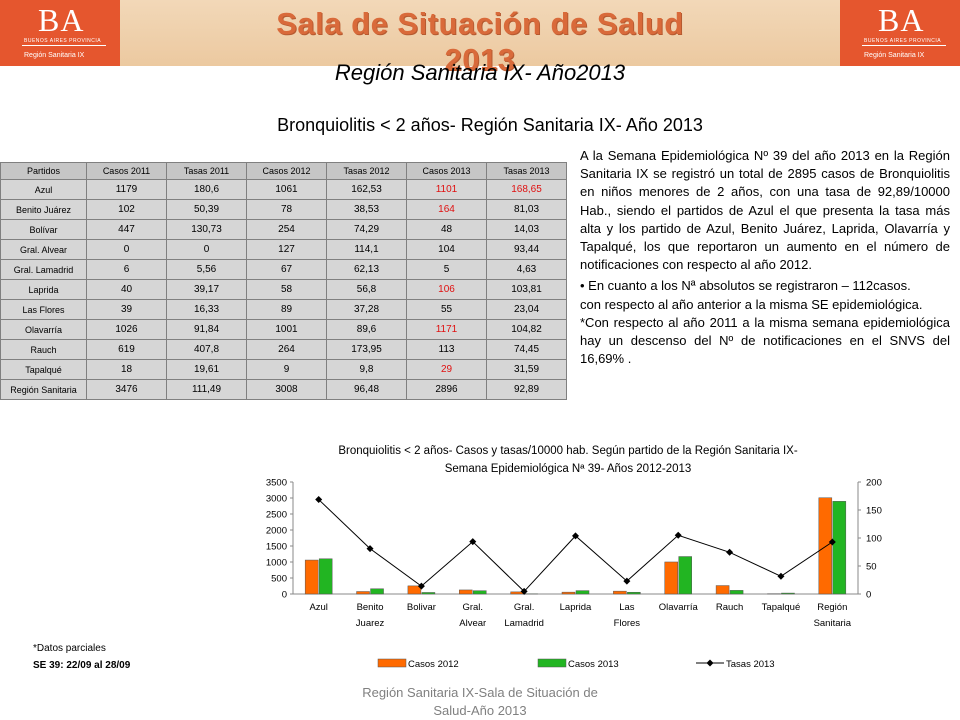 The image size is (960, 720). I want to click on value-cell: 93,44, so click(526, 249).